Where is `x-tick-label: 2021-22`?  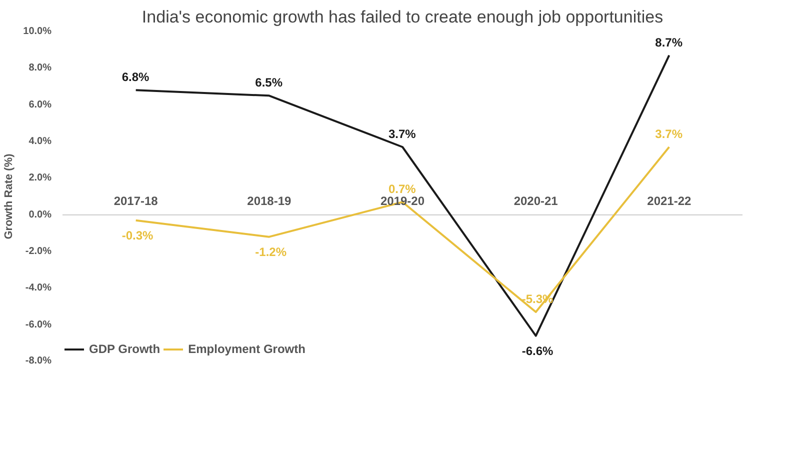
x-tick-label: 2021-22 is located at coordinates (669, 201).